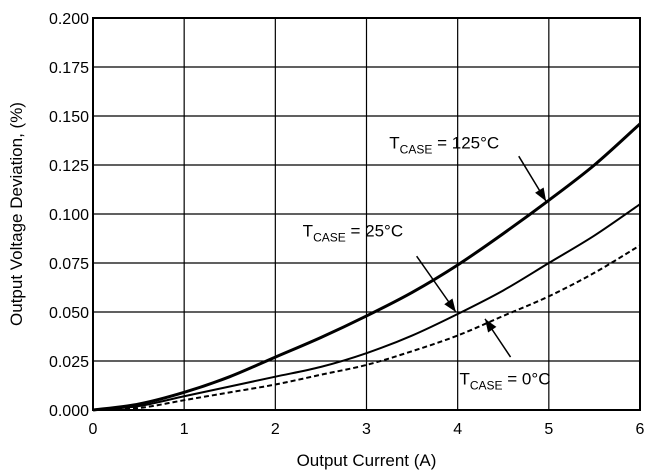 Image resolution: width=648 pixels, height=472 pixels. Describe the element at coordinates (275, 429) in the screenshot. I see `x-tick-label: 2` at that location.